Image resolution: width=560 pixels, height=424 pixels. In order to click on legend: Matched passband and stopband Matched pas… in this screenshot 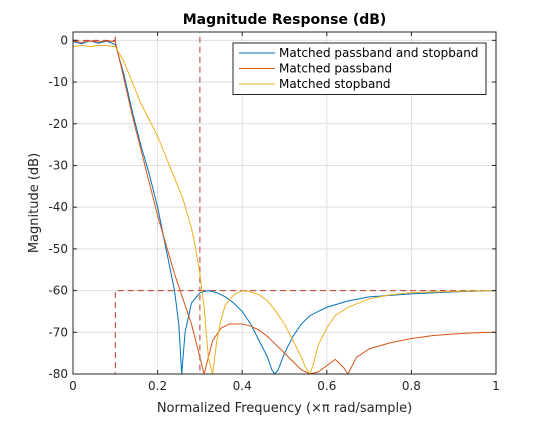, I will do `click(359, 68)`.